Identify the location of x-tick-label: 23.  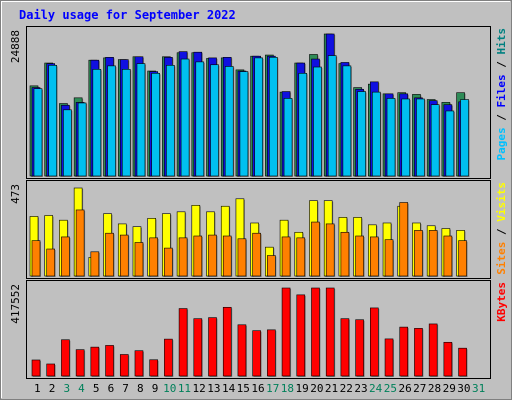
(360, 388).